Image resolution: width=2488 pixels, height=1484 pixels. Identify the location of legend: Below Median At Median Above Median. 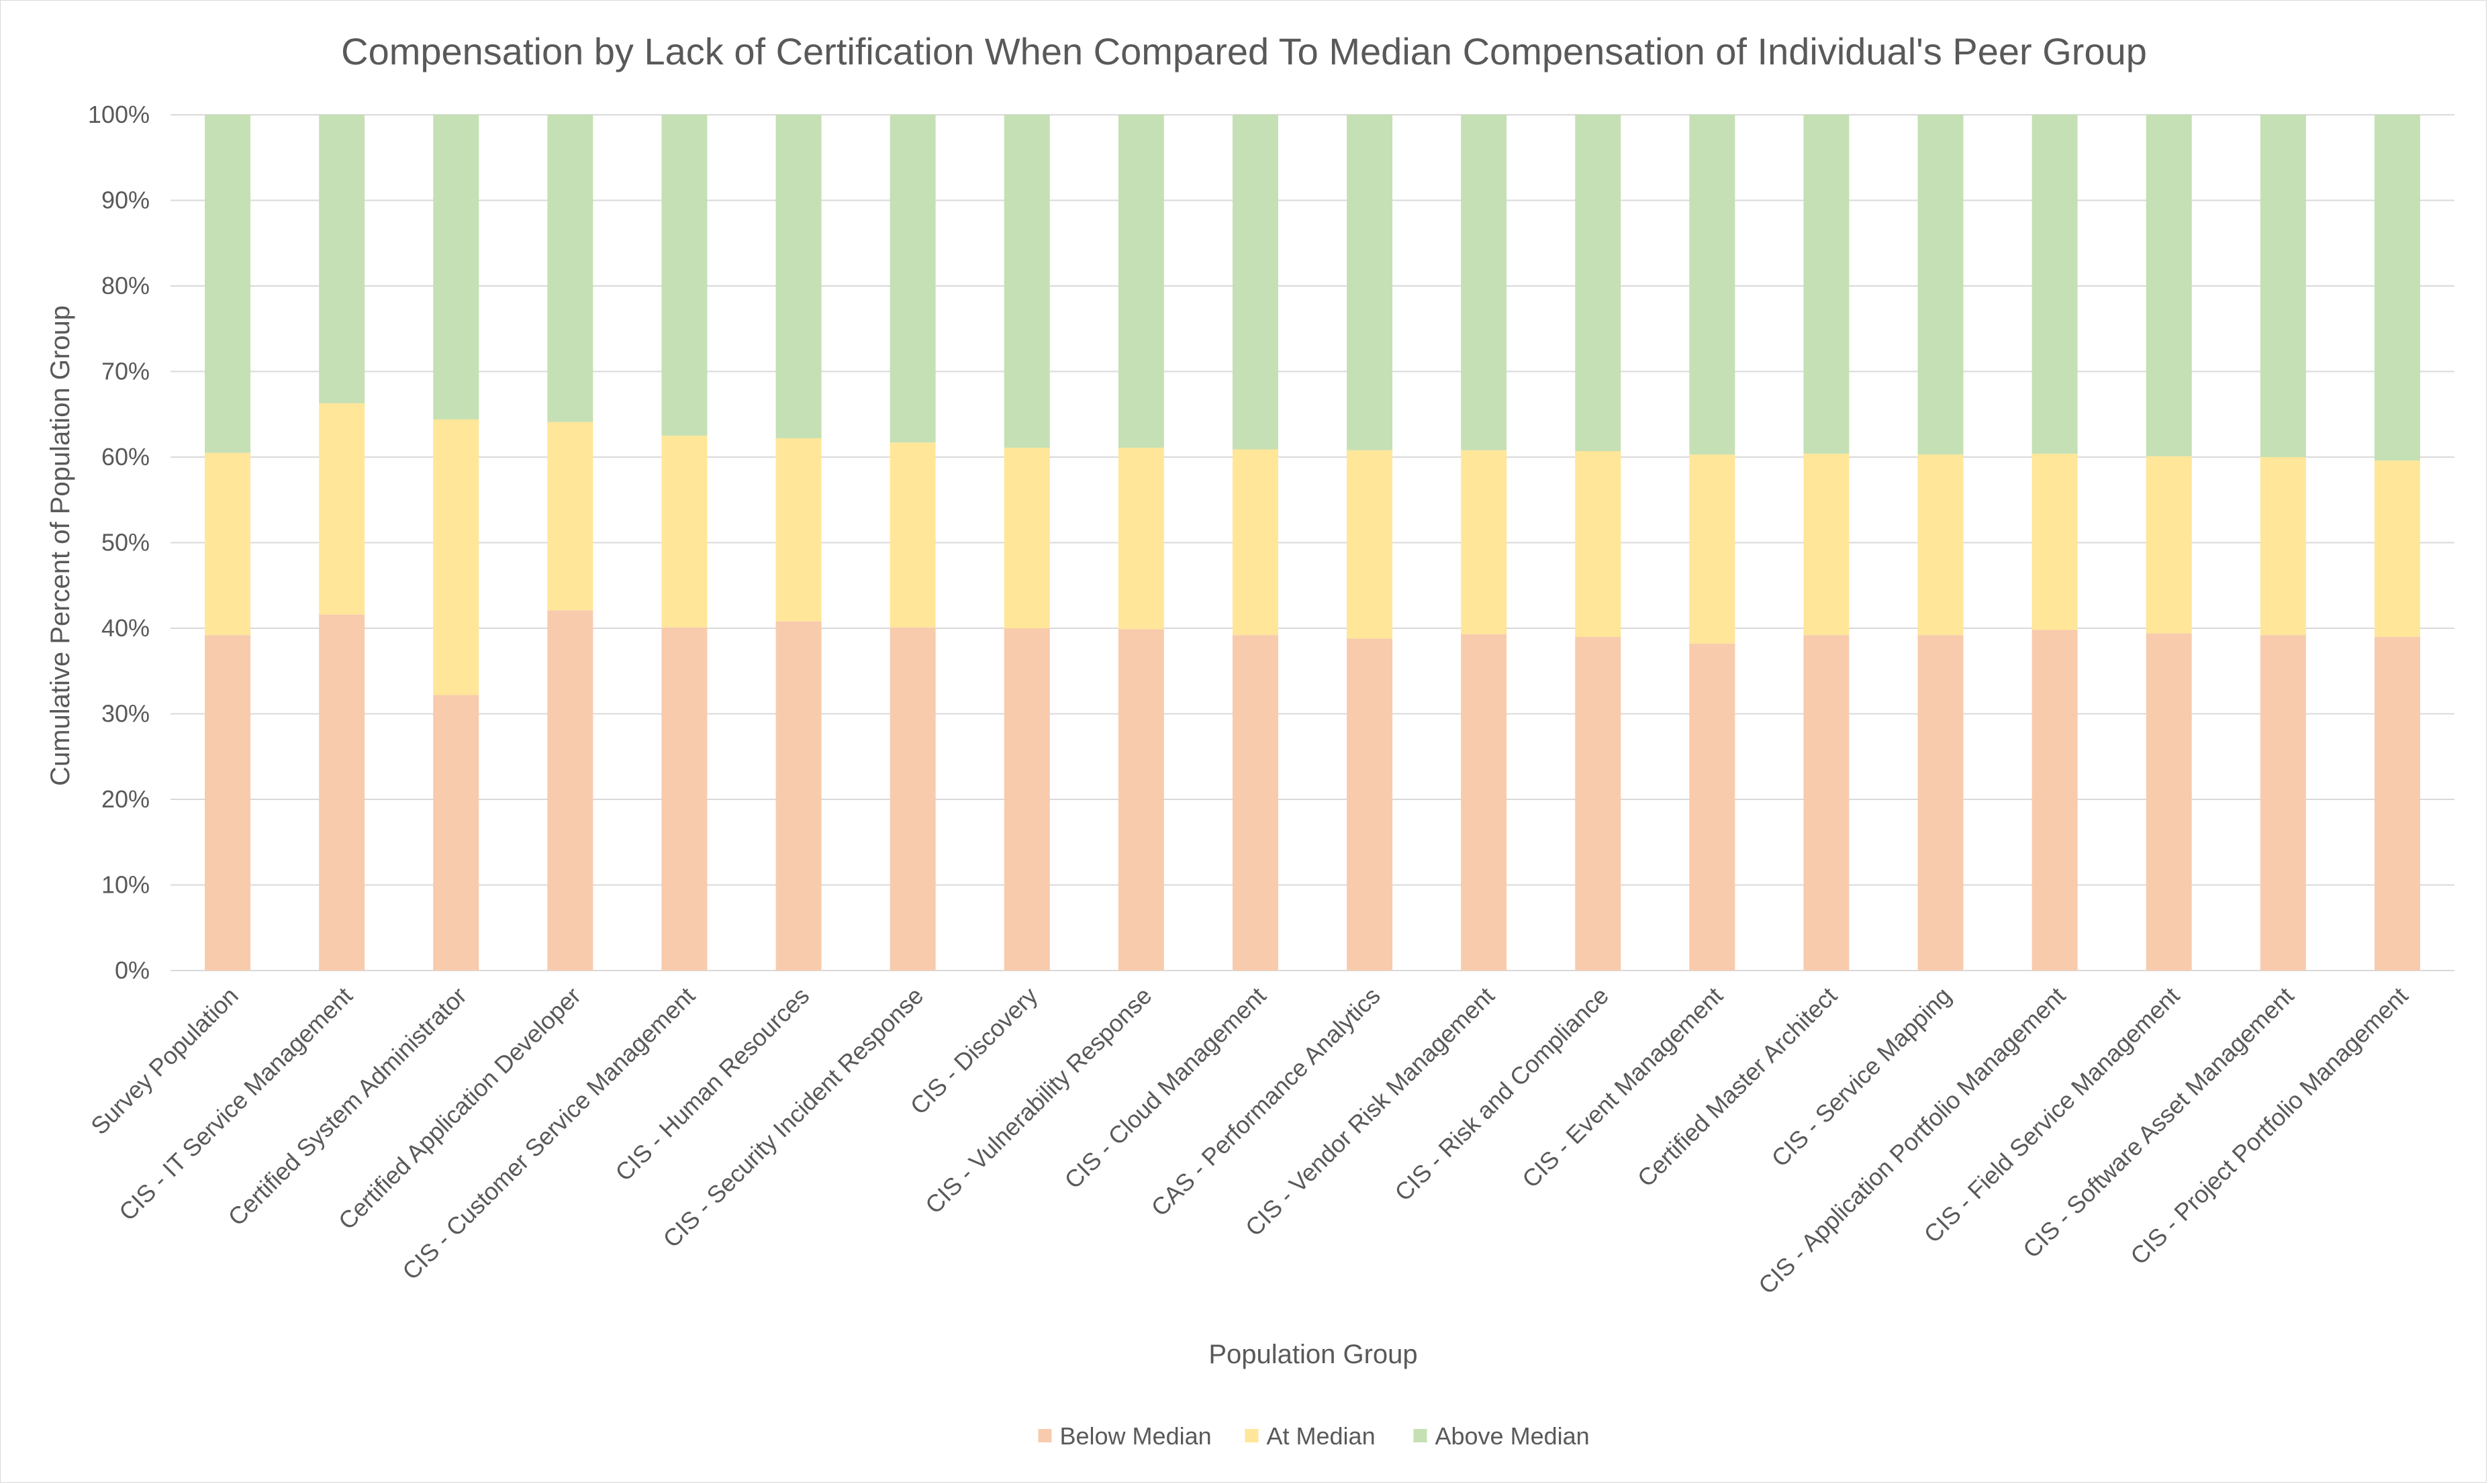
(1314, 1436).